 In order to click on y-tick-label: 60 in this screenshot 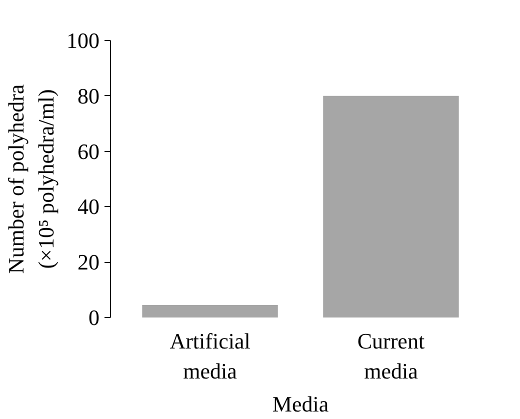, I will do `click(89, 151)`.